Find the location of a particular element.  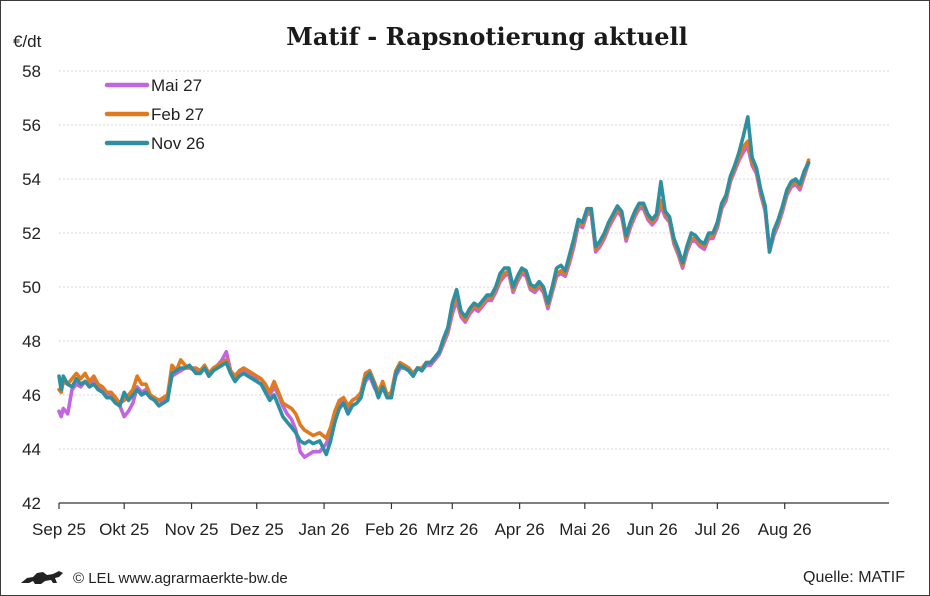

legend: Mai 27 Feb 27 Nov 26 is located at coordinates (154, 114).